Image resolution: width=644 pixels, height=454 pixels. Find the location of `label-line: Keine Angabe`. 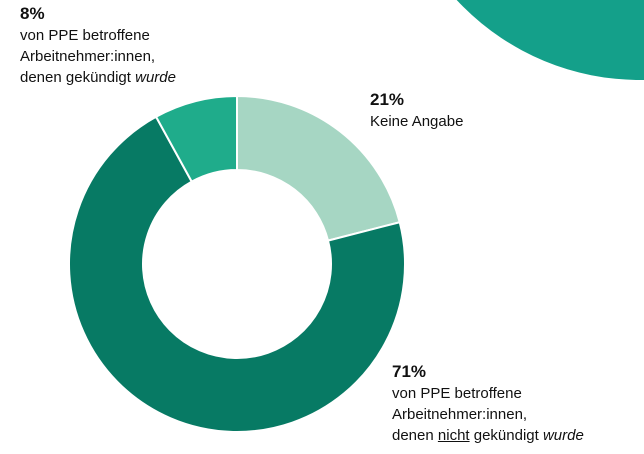

label-line: Keine Angabe is located at coordinates (416, 121).